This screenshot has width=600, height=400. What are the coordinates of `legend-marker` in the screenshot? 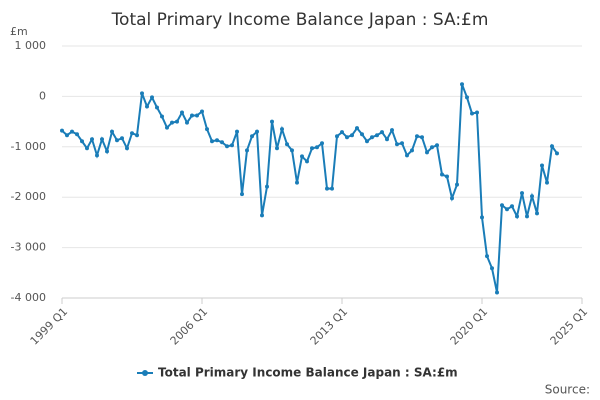 It's located at (145, 373).